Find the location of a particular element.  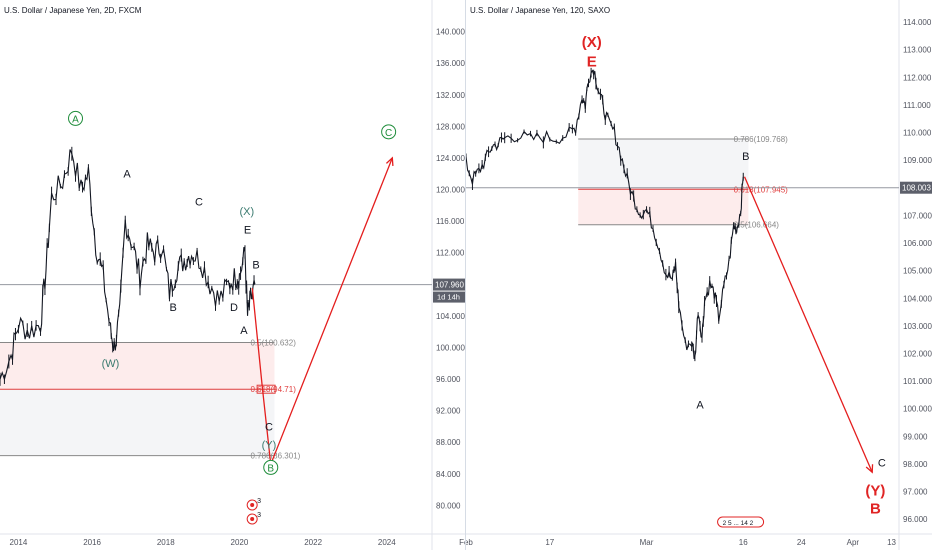

time-tick-label: 24 is located at coordinates (801, 542).